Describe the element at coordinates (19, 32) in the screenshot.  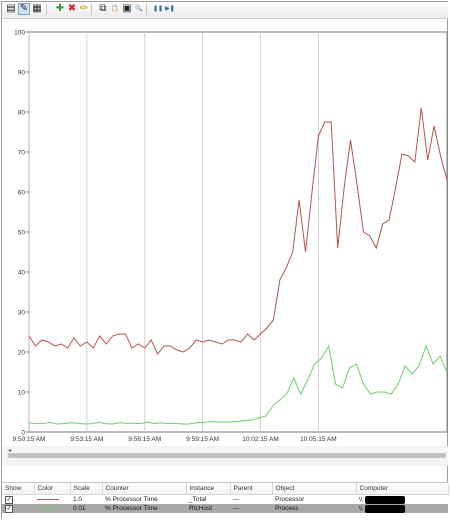
I see `y-tick-label: 100` at that location.